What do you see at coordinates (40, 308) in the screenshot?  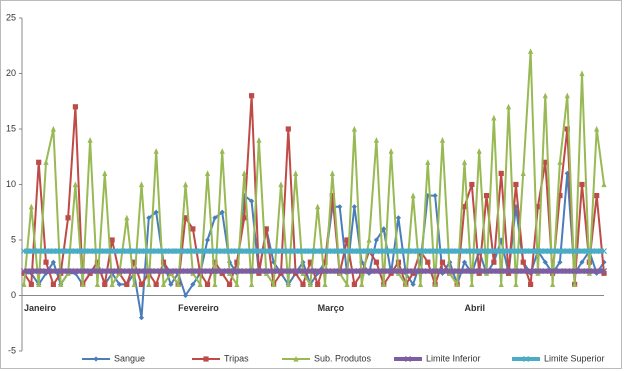 I see `x-tick-label: Janeiro` at bounding box center [40, 308].